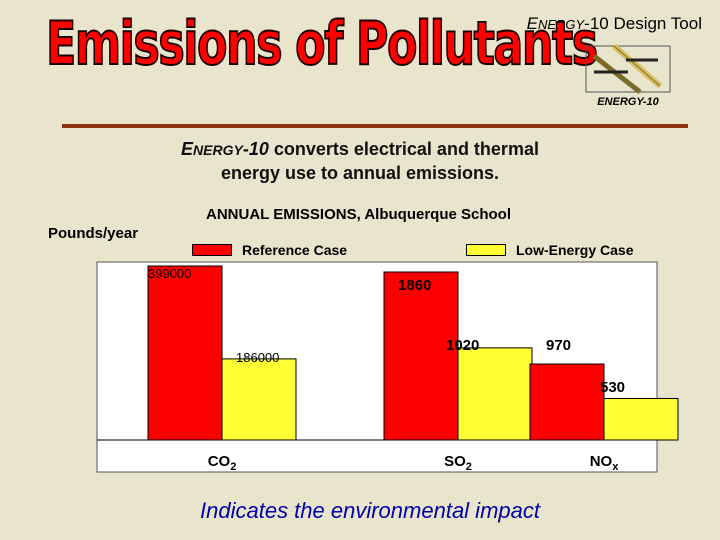 The width and height of the screenshot is (720, 540). Describe the element at coordinates (558, 345) in the screenshot. I see `value-label-no-reference: 970` at that location.